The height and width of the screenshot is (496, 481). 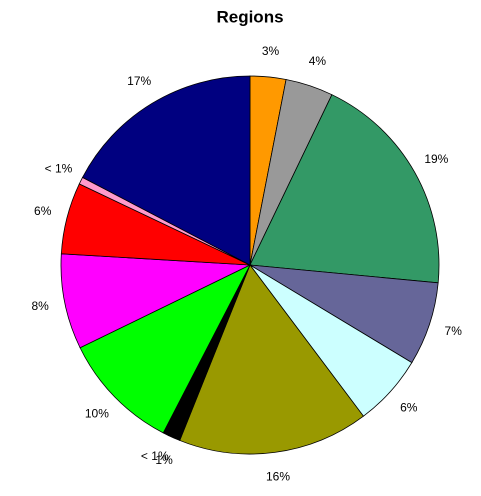 What do you see at coordinates (278, 476) in the screenshot?
I see `slice-label: 16%` at bounding box center [278, 476].